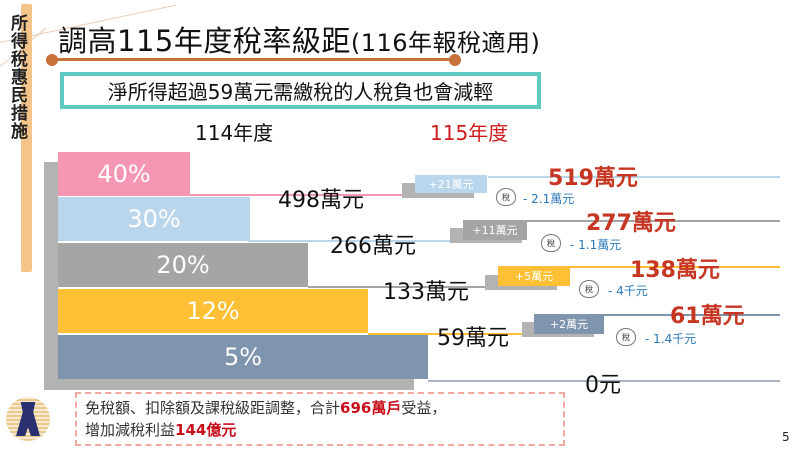 Image resolution: width=800 pixels, height=451 pixels. I want to click on old-threshold-30: 266萬元, so click(373, 246).